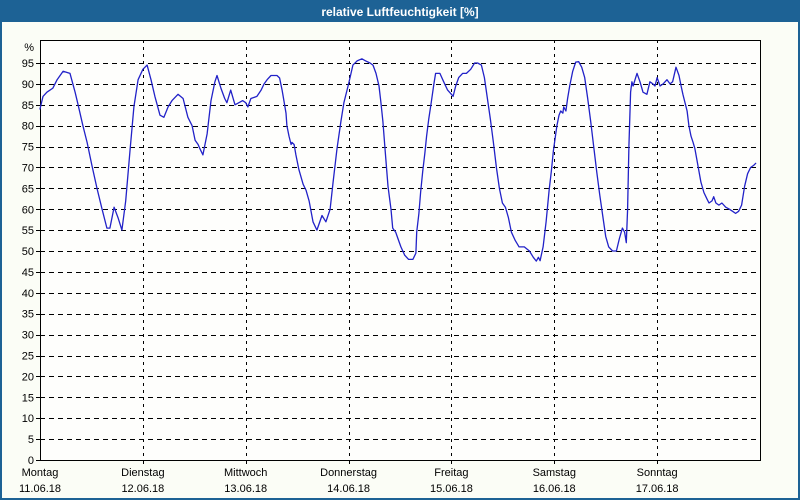 The height and width of the screenshot is (500, 800). Describe the element at coordinates (657, 473) in the screenshot. I see `day-name-label: Sonntag` at that location.